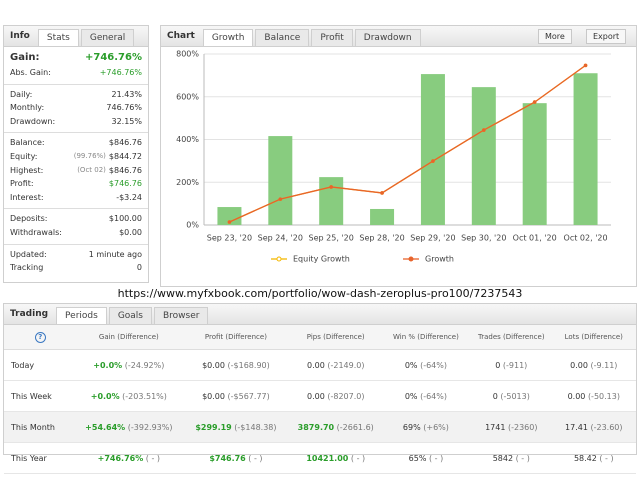 The image size is (640, 480). What do you see at coordinates (236, 337) in the screenshot?
I see `column-header: Profit (Difference)` at bounding box center [236, 337].